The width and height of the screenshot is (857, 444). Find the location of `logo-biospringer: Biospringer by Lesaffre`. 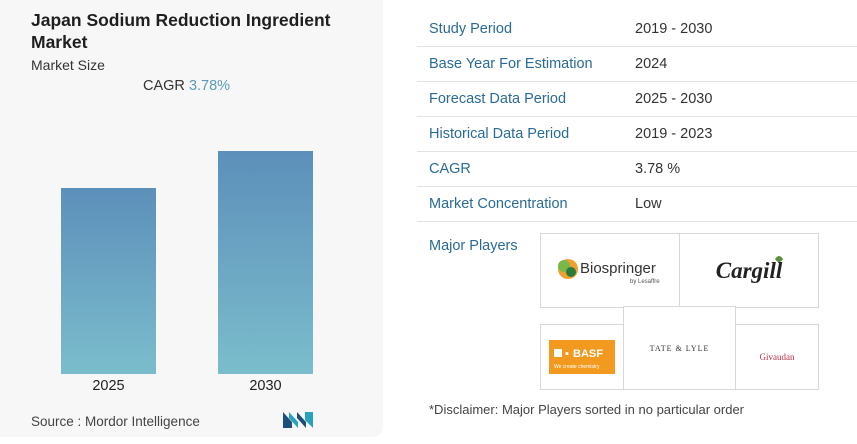

logo-biospringer: Biospringer by Lesaffre is located at coordinates (610, 270).